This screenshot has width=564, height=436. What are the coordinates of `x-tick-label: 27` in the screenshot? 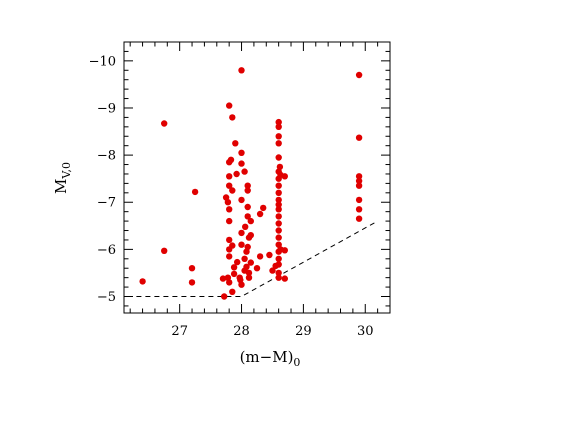 It's located at (179, 331).